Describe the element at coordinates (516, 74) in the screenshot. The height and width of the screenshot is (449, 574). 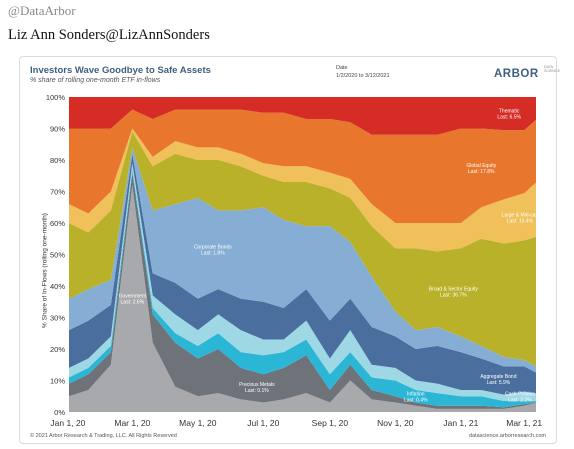
I see `logo-text: ARBOR` at that location.